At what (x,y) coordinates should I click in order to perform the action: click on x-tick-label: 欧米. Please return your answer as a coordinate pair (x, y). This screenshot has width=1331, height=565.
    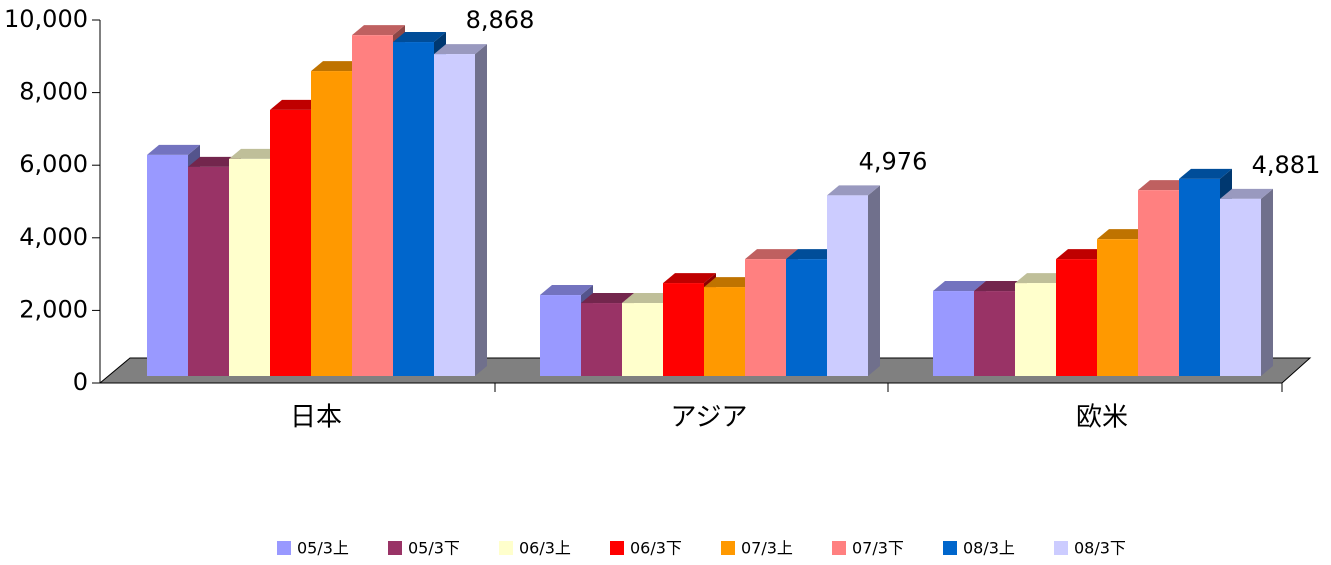
    Looking at the image, I should click on (1102, 418).